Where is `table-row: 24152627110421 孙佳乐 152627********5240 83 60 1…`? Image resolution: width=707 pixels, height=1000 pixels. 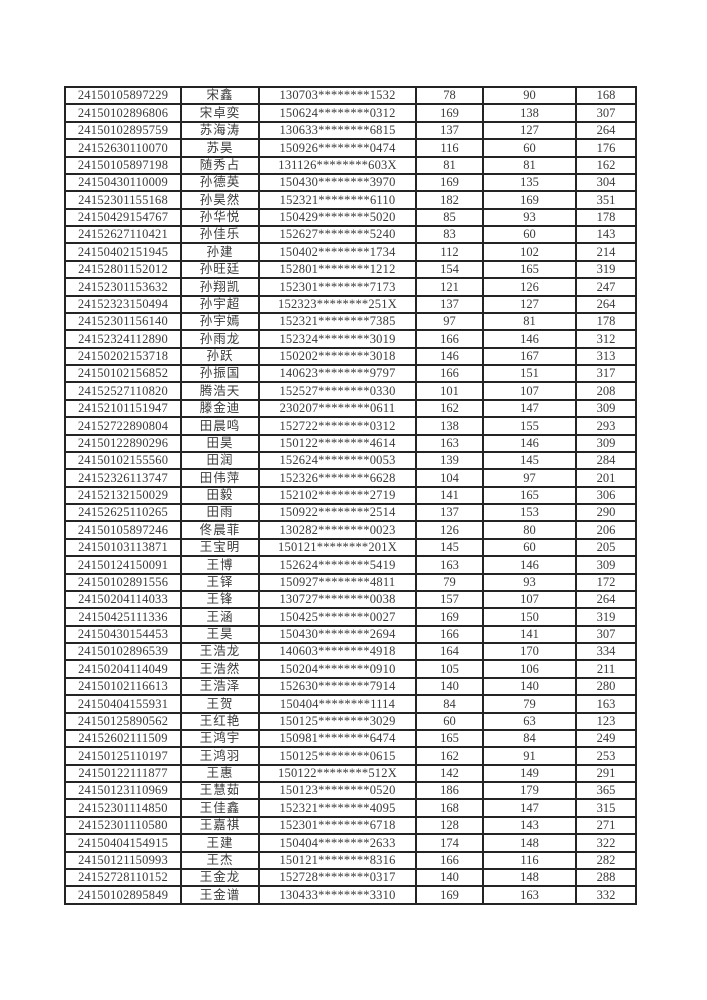 table-row: 24152627110421 孙佳乐 152627********5240 83 60 1… is located at coordinates (350, 234).